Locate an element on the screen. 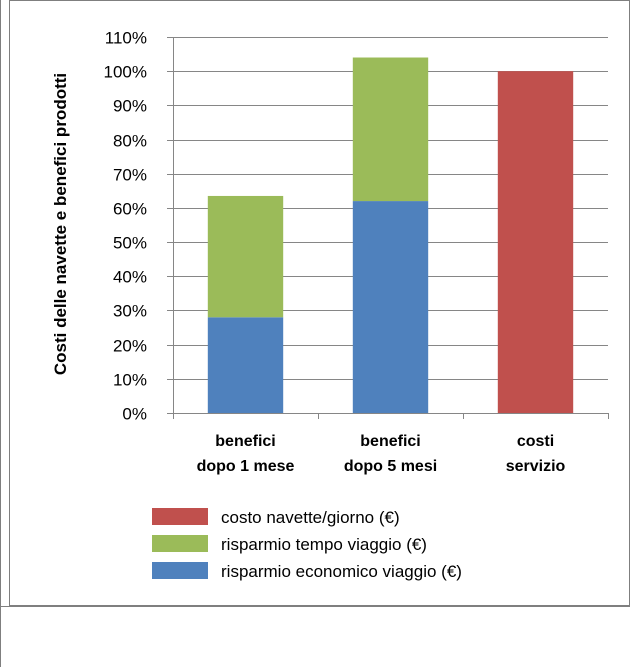 This screenshot has height=667, width=630. y-tick-label: 60% is located at coordinates (130, 209).